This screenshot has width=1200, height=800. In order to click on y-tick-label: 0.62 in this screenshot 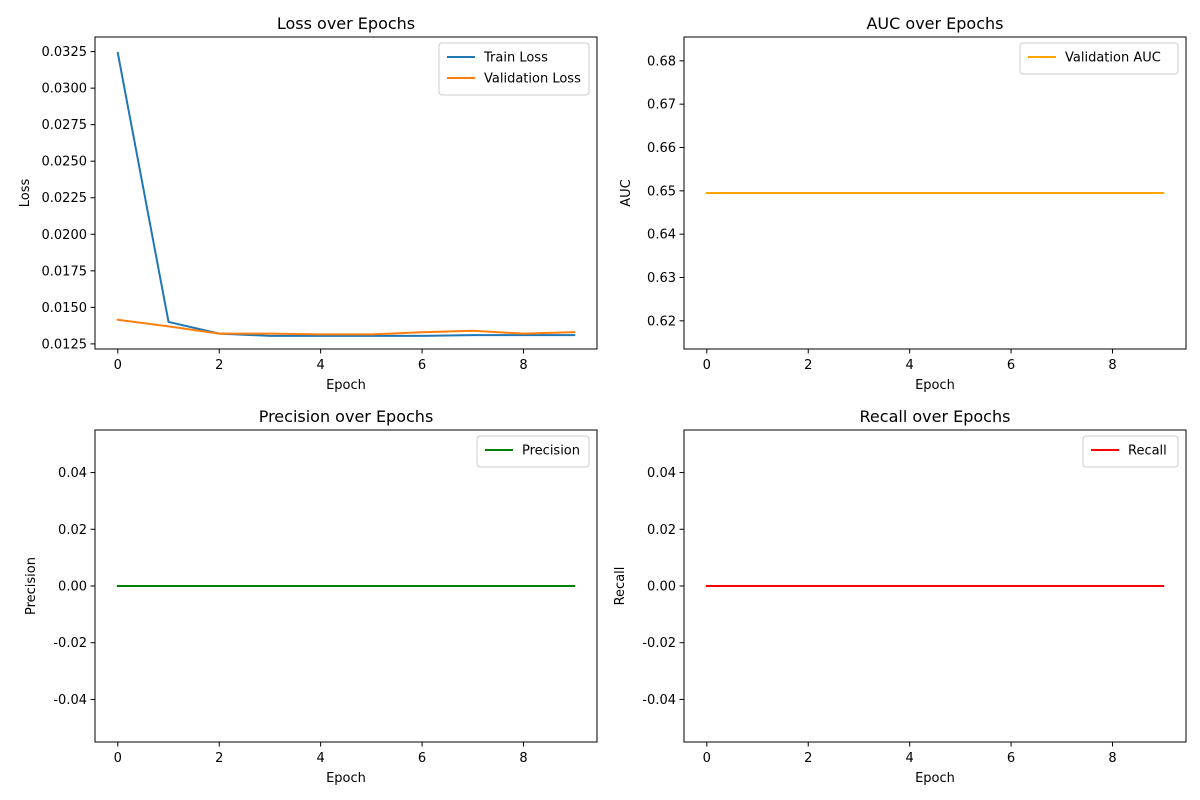, I will do `click(661, 321)`.